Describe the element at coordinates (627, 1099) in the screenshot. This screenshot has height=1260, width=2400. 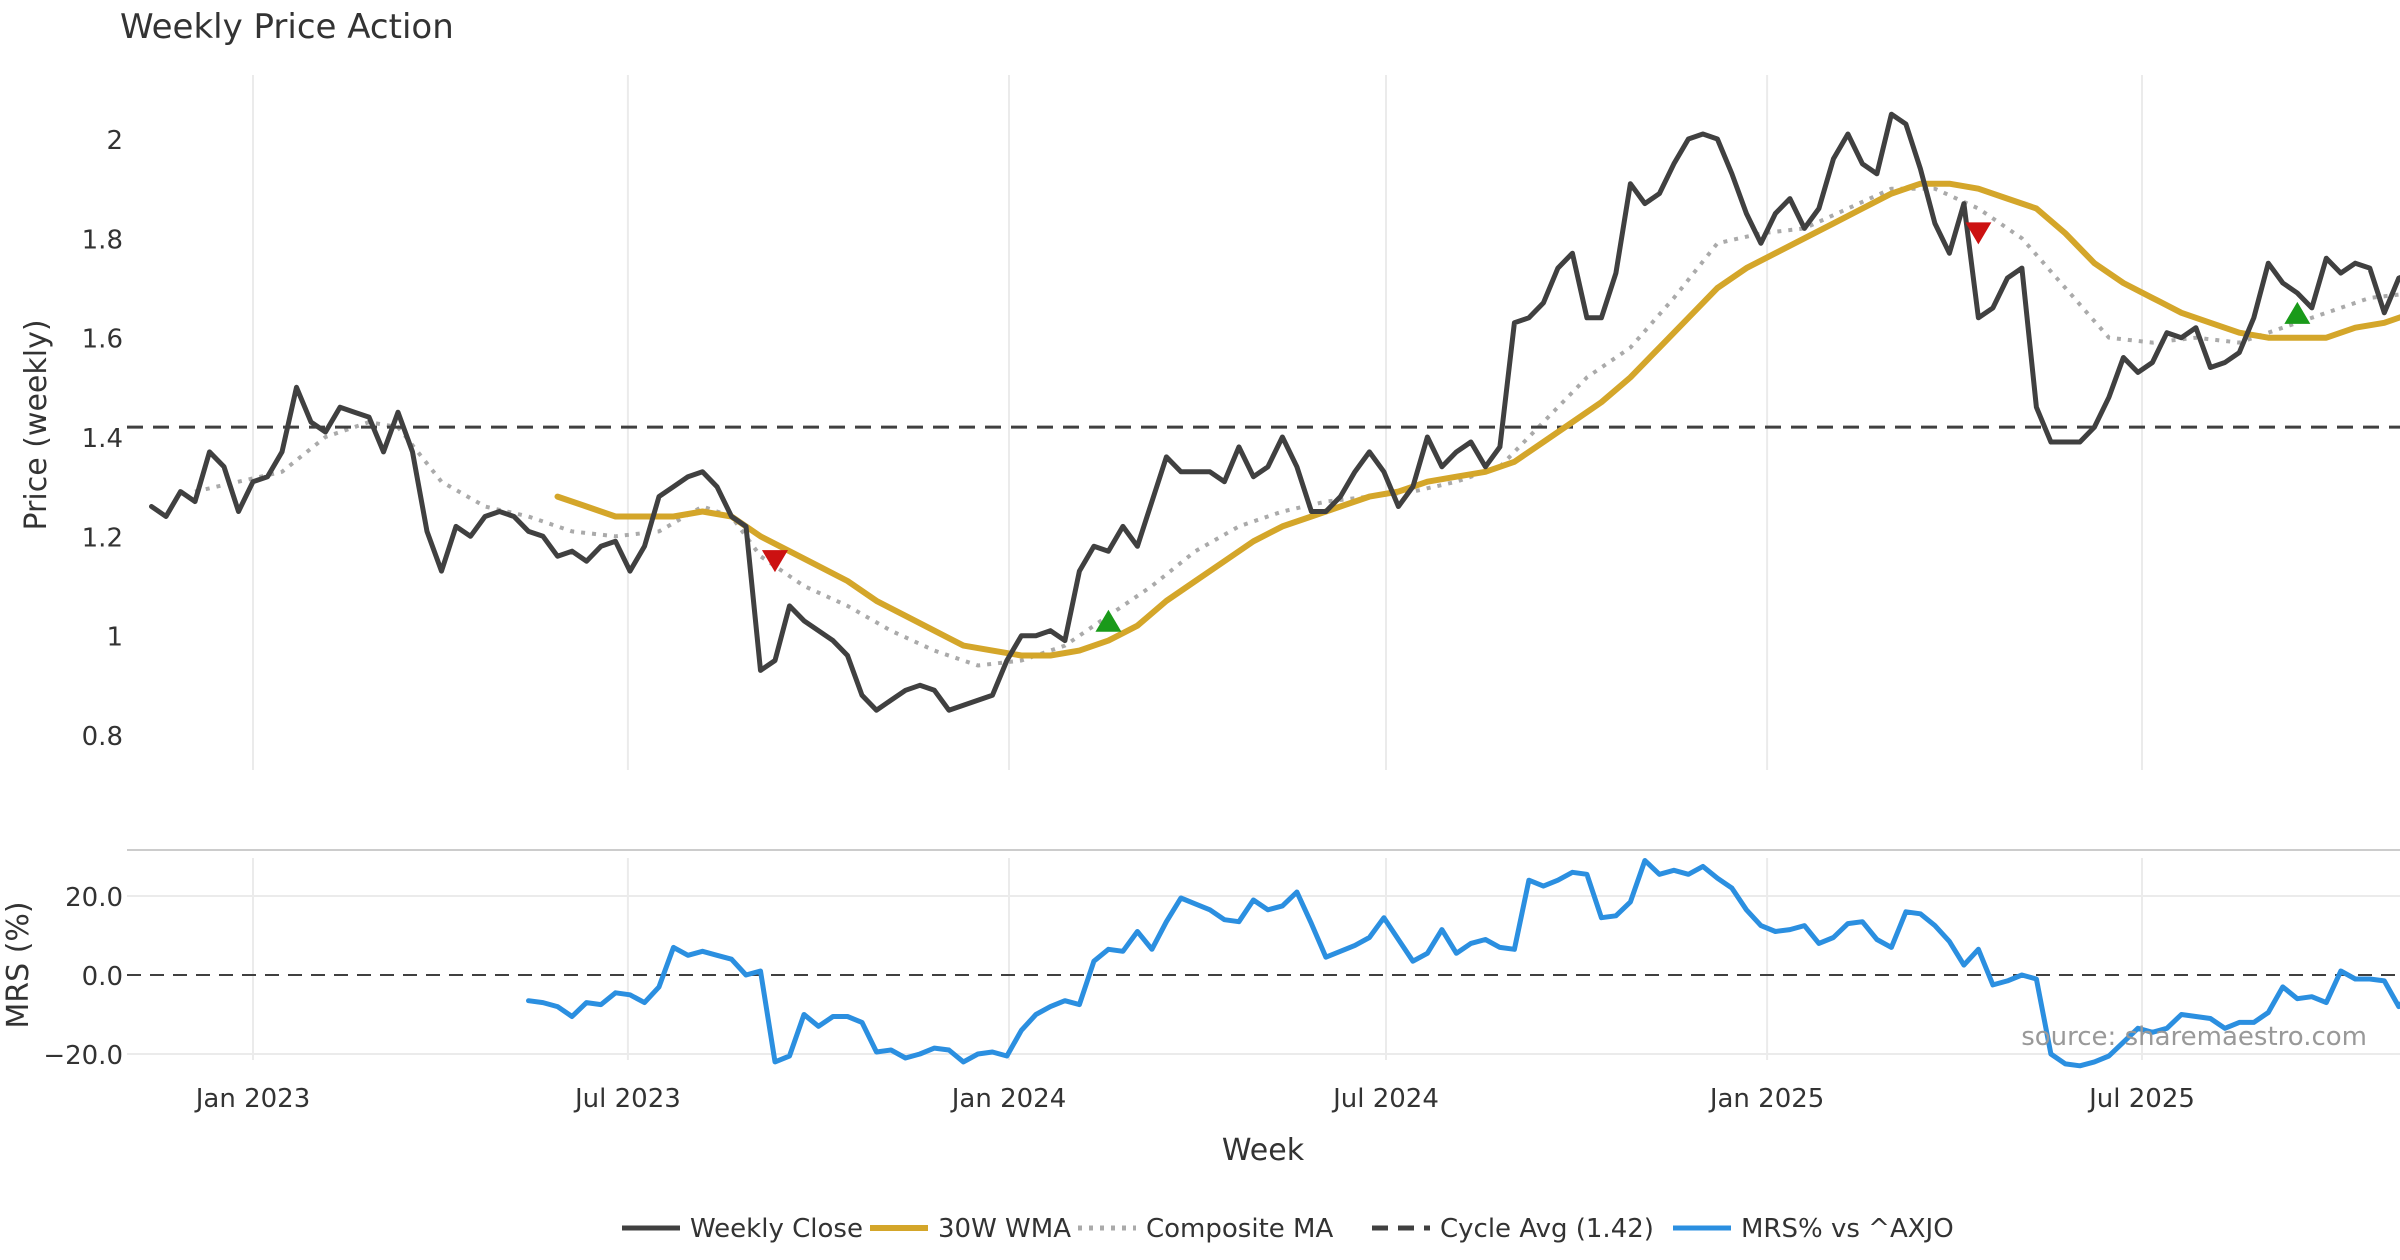
I see `x-tick-label: Jul 2023` at that location.